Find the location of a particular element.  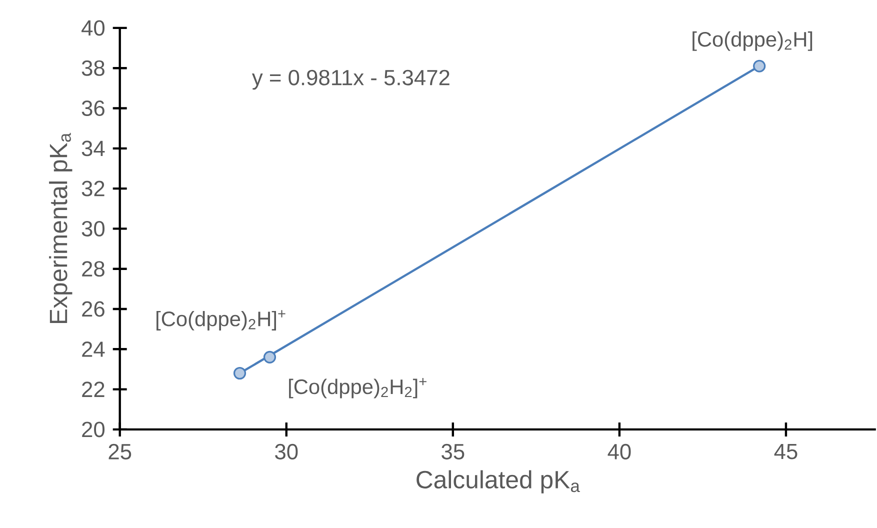

x-tick-label: 25 is located at coordinates (120, 452).